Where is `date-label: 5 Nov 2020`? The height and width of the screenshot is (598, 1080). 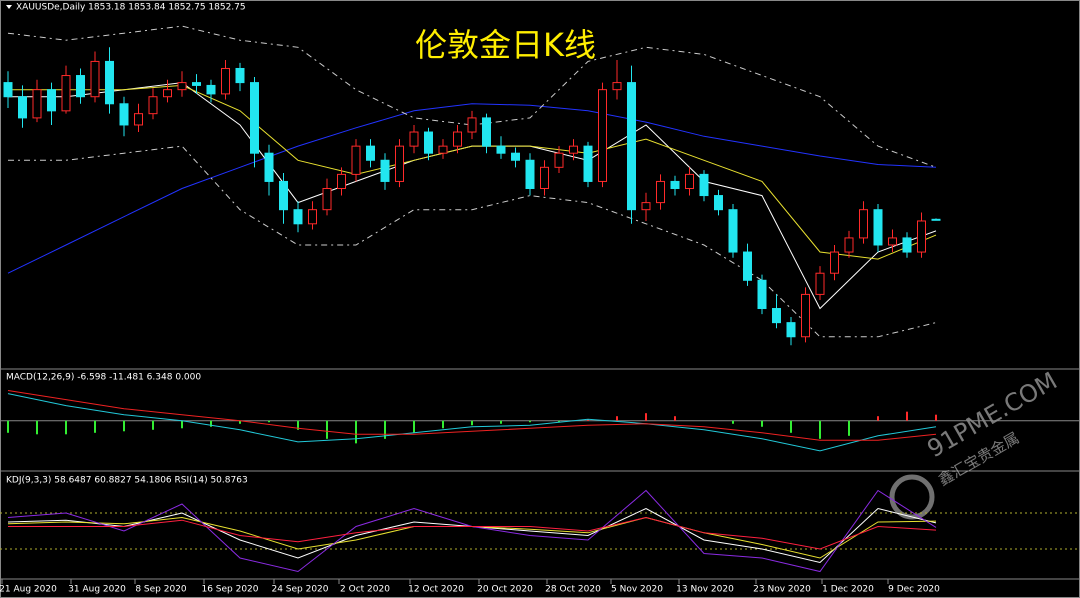 date-label: 5 Nov 2020 is located at coordinates (637, 590).